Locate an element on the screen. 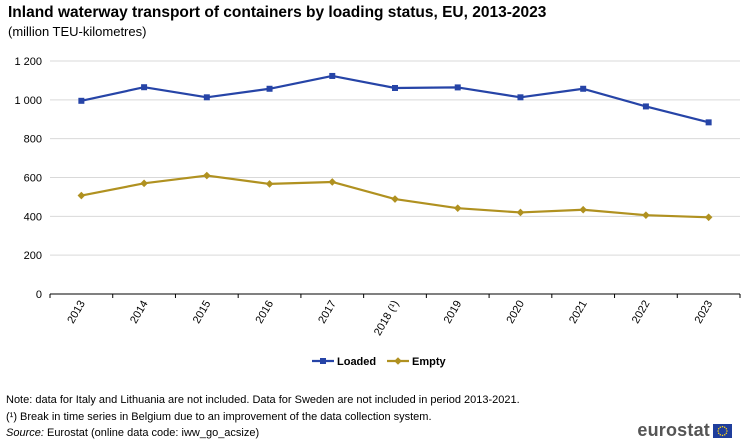 This screenshot has width=750, height=442. x-tick-label: 2013 is located at coordinates (76, 312).